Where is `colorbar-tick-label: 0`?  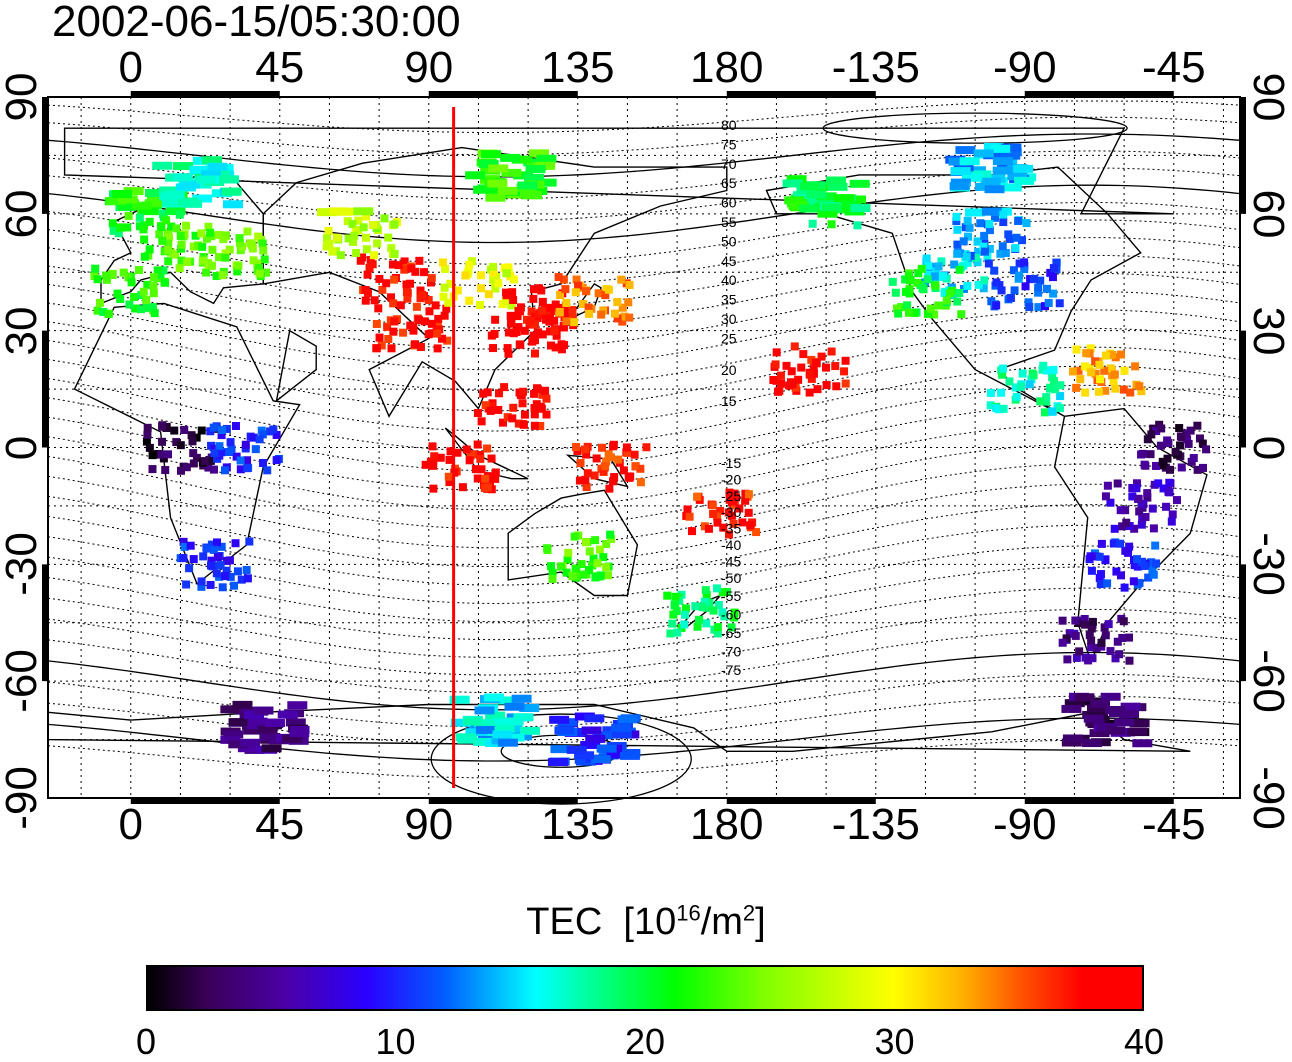
colorbar-tick-label: 0 is located at coordinates (146, 1041).